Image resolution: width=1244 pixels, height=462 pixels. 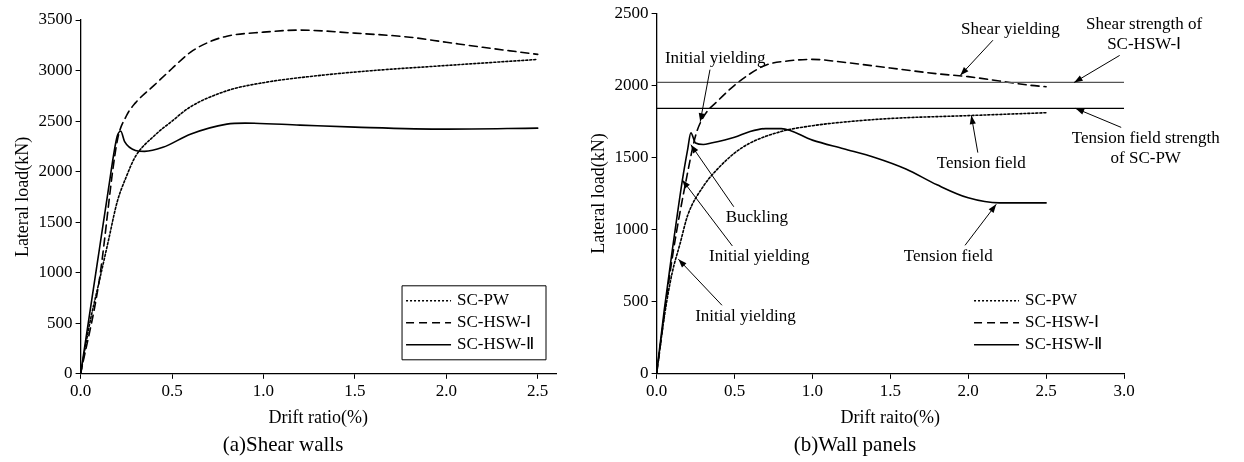 What do you see at coordinates (1144, 33) in the screenshot?
I see `annotation: Shear strength of SC-HSW-Ⅰ` at bounding box center [1144, 33].